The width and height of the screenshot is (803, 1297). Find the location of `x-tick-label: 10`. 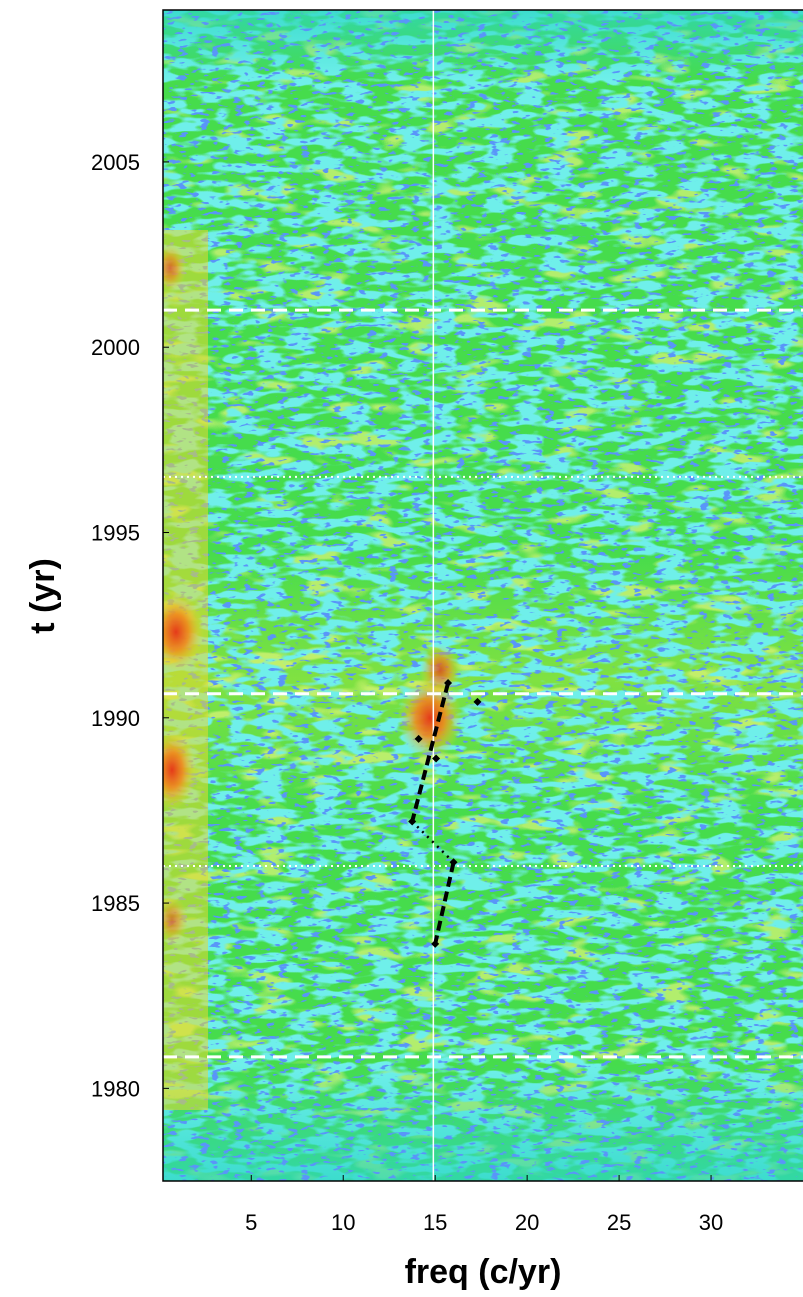

x-tick-label: 10 is located at coordinates (343, 1222).